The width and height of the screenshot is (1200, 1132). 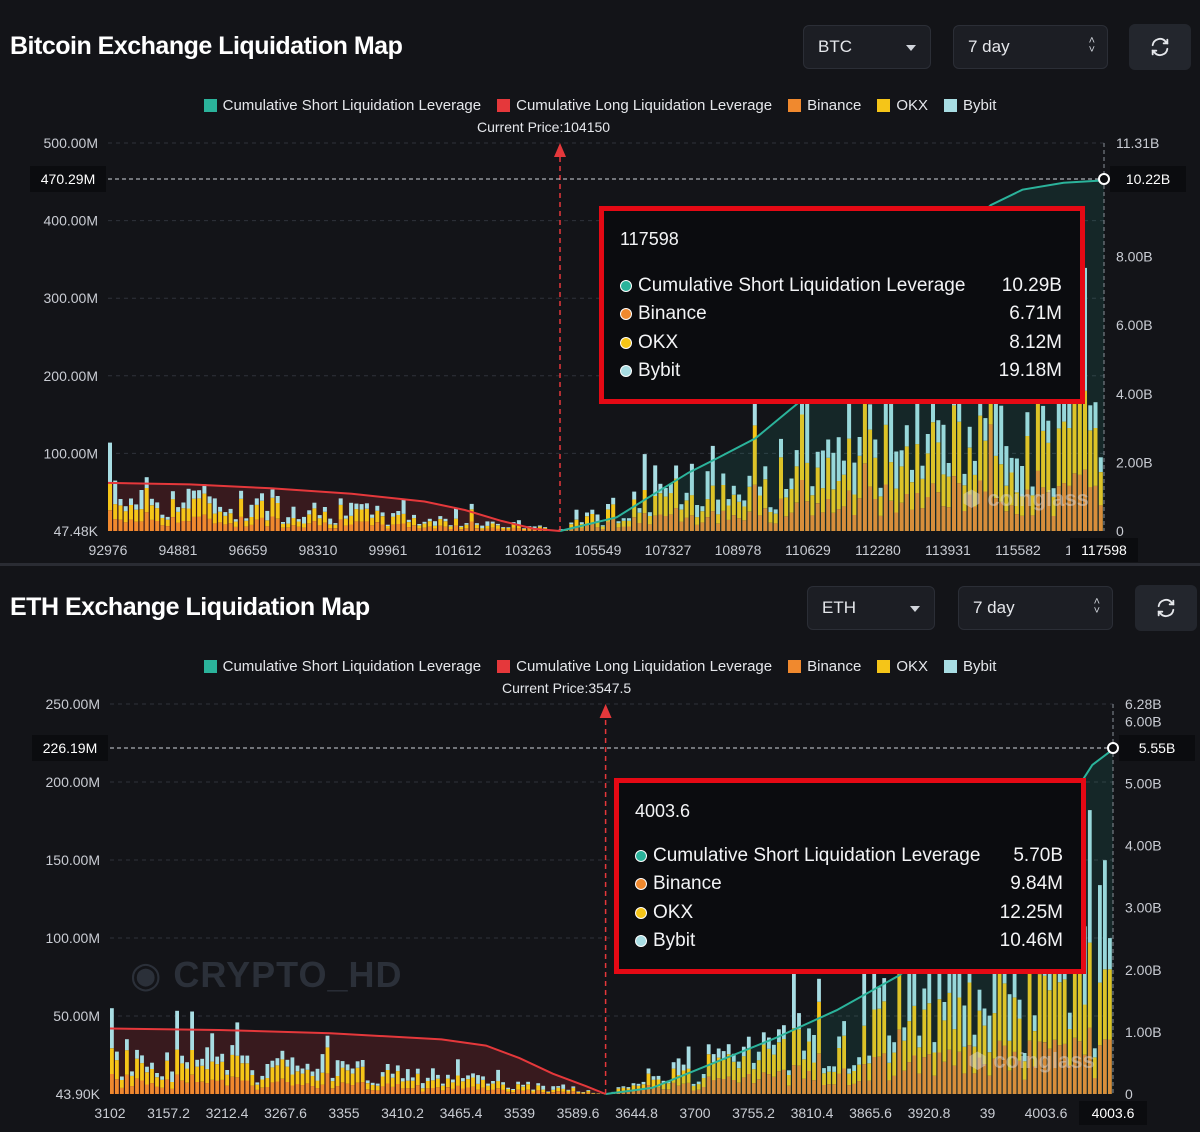 What do you see at coordinates (461, 1113) in the screenshot?
I see `x-tick-label: 3465.4` at bounding box center [461, 1113].